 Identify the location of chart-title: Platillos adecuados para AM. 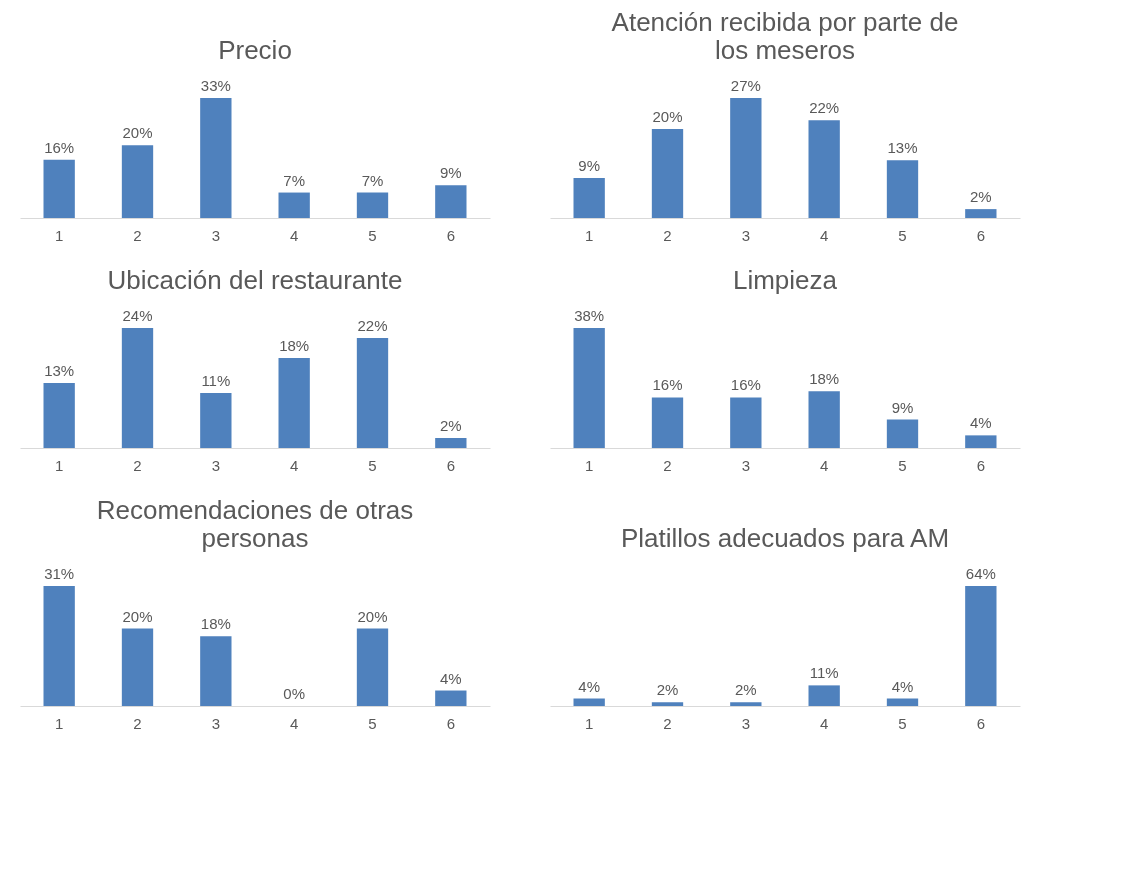
(785, 538).